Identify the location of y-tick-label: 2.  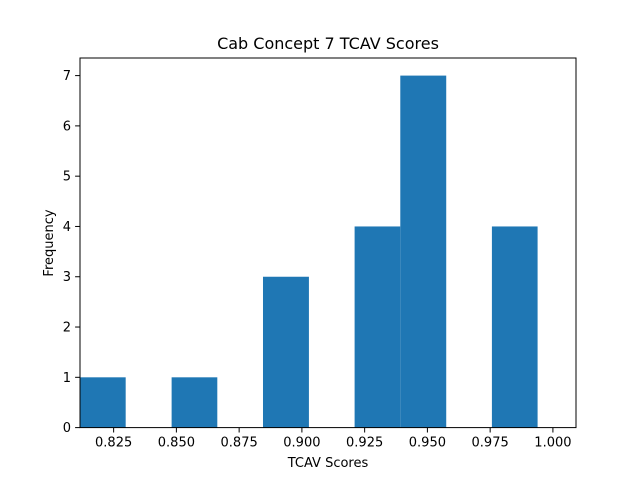
(67, 328).